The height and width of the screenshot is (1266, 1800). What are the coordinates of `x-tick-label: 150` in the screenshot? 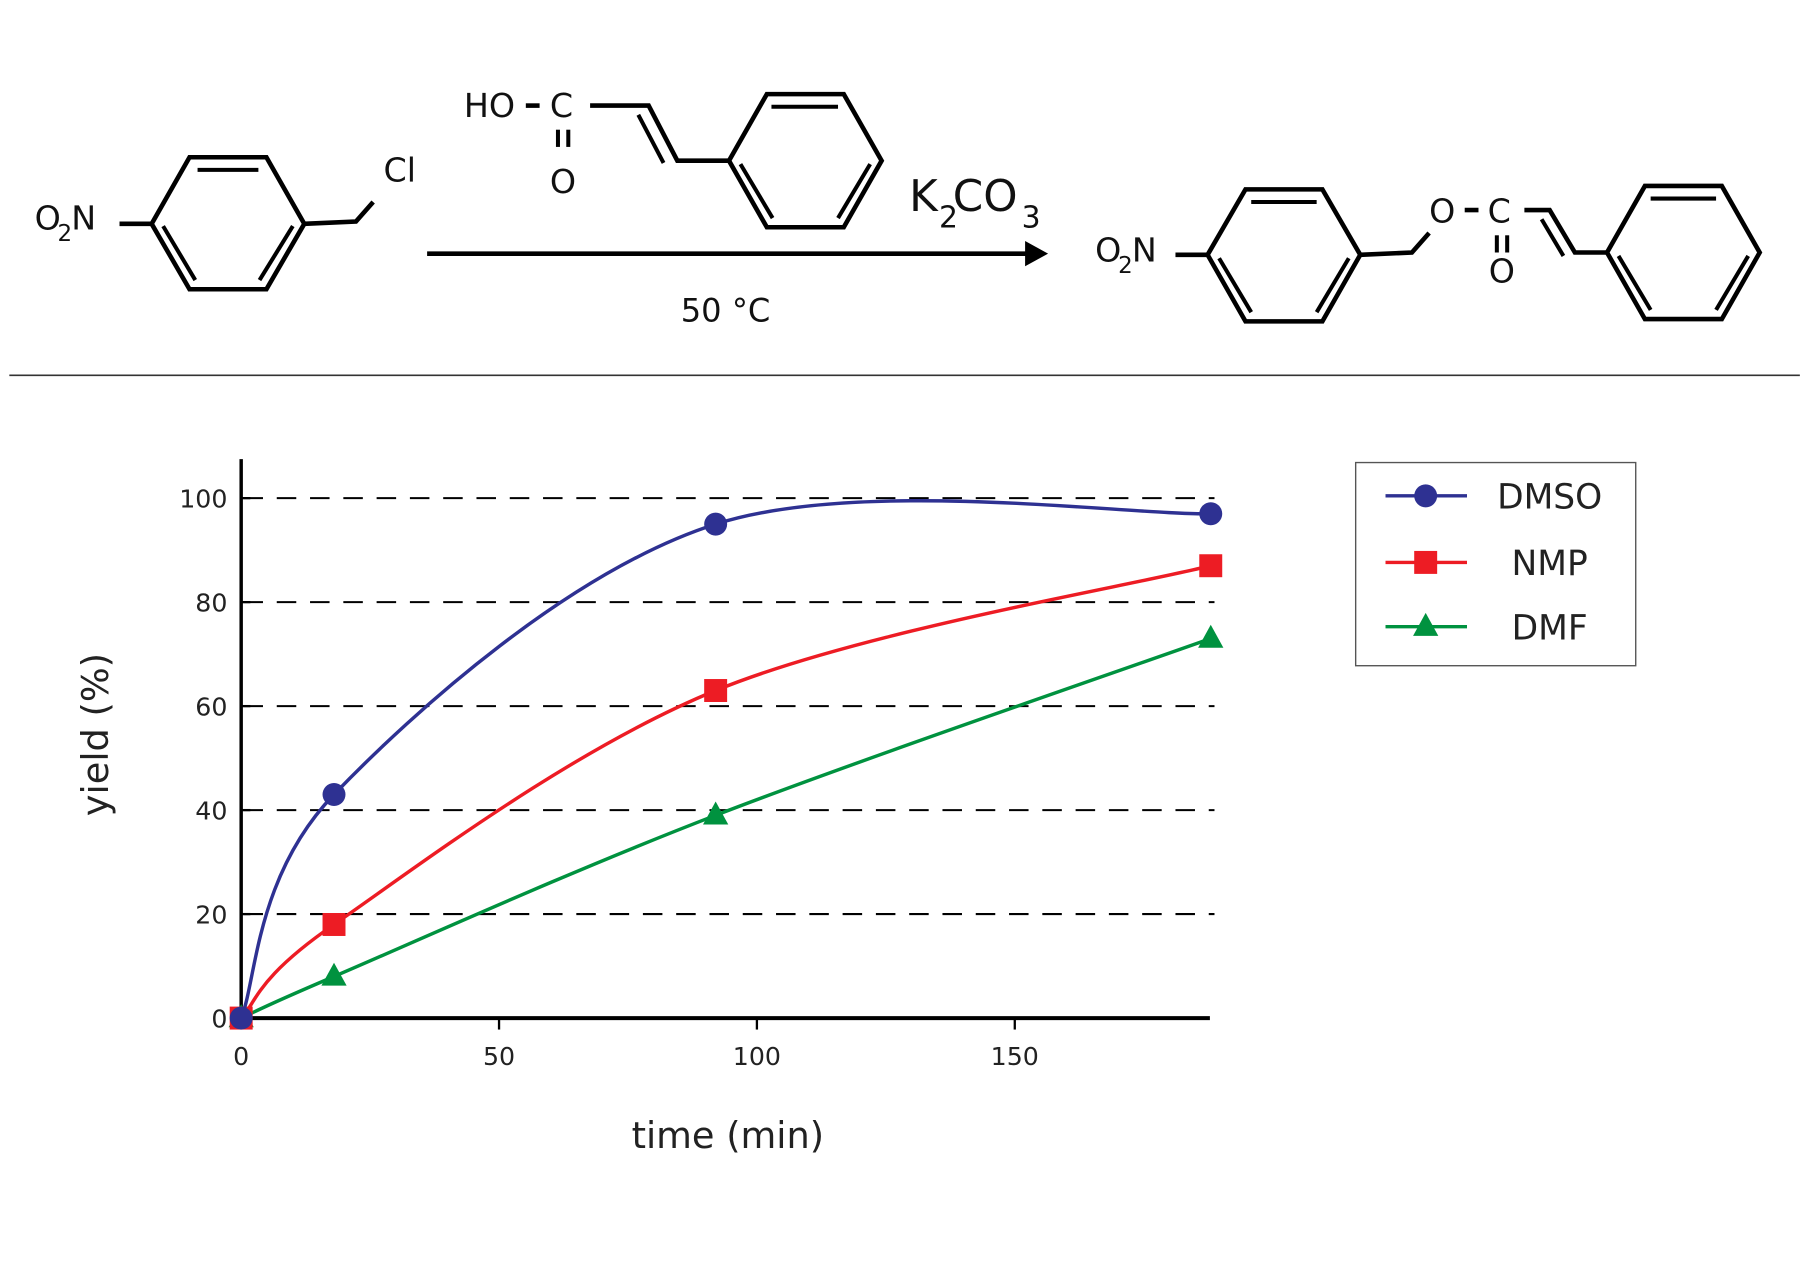 It's located at (1015, 1056).